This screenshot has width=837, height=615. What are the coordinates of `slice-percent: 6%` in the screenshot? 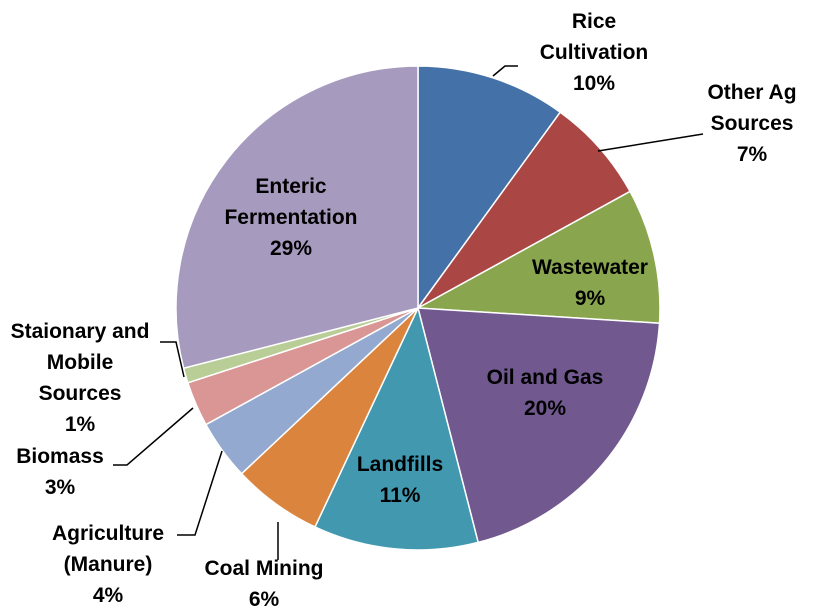 It's located at (264, 599).